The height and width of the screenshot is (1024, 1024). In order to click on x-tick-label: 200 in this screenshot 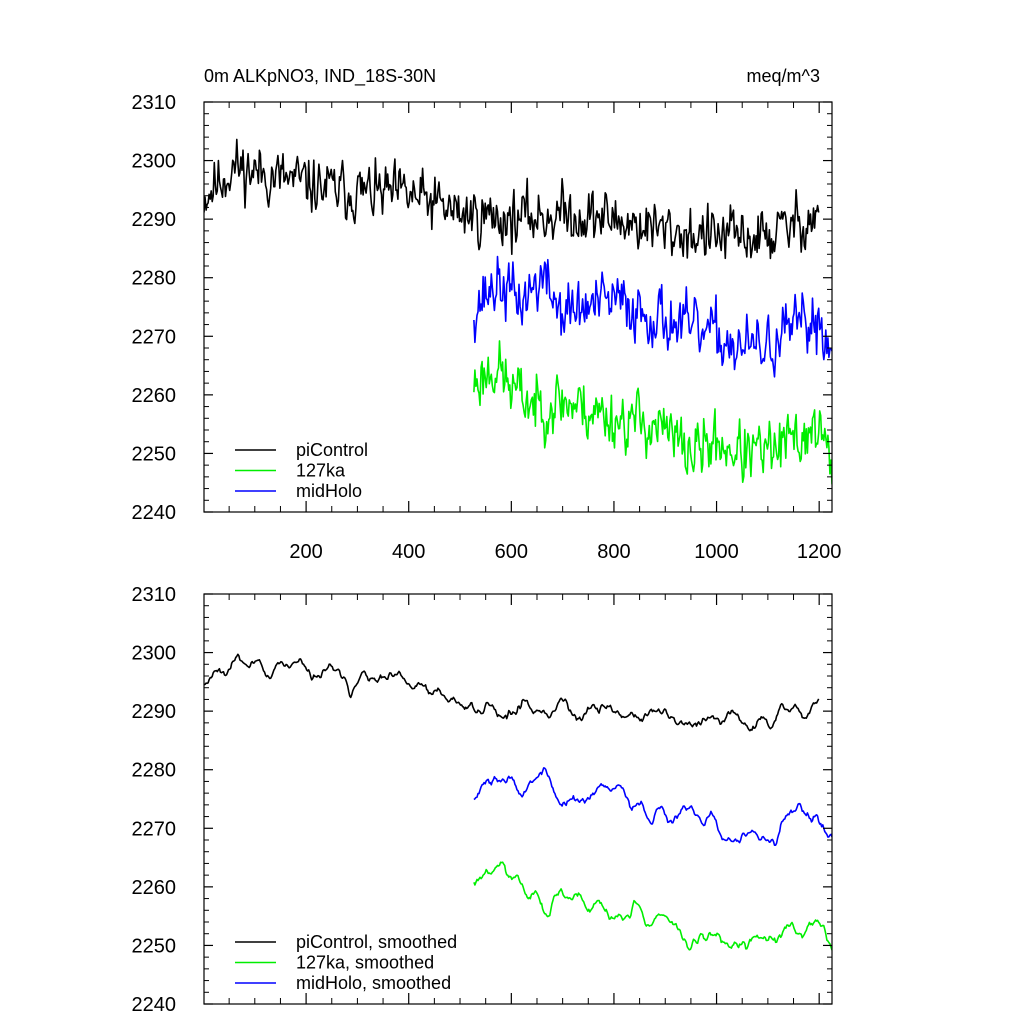, I will do `click(305, 552)`.